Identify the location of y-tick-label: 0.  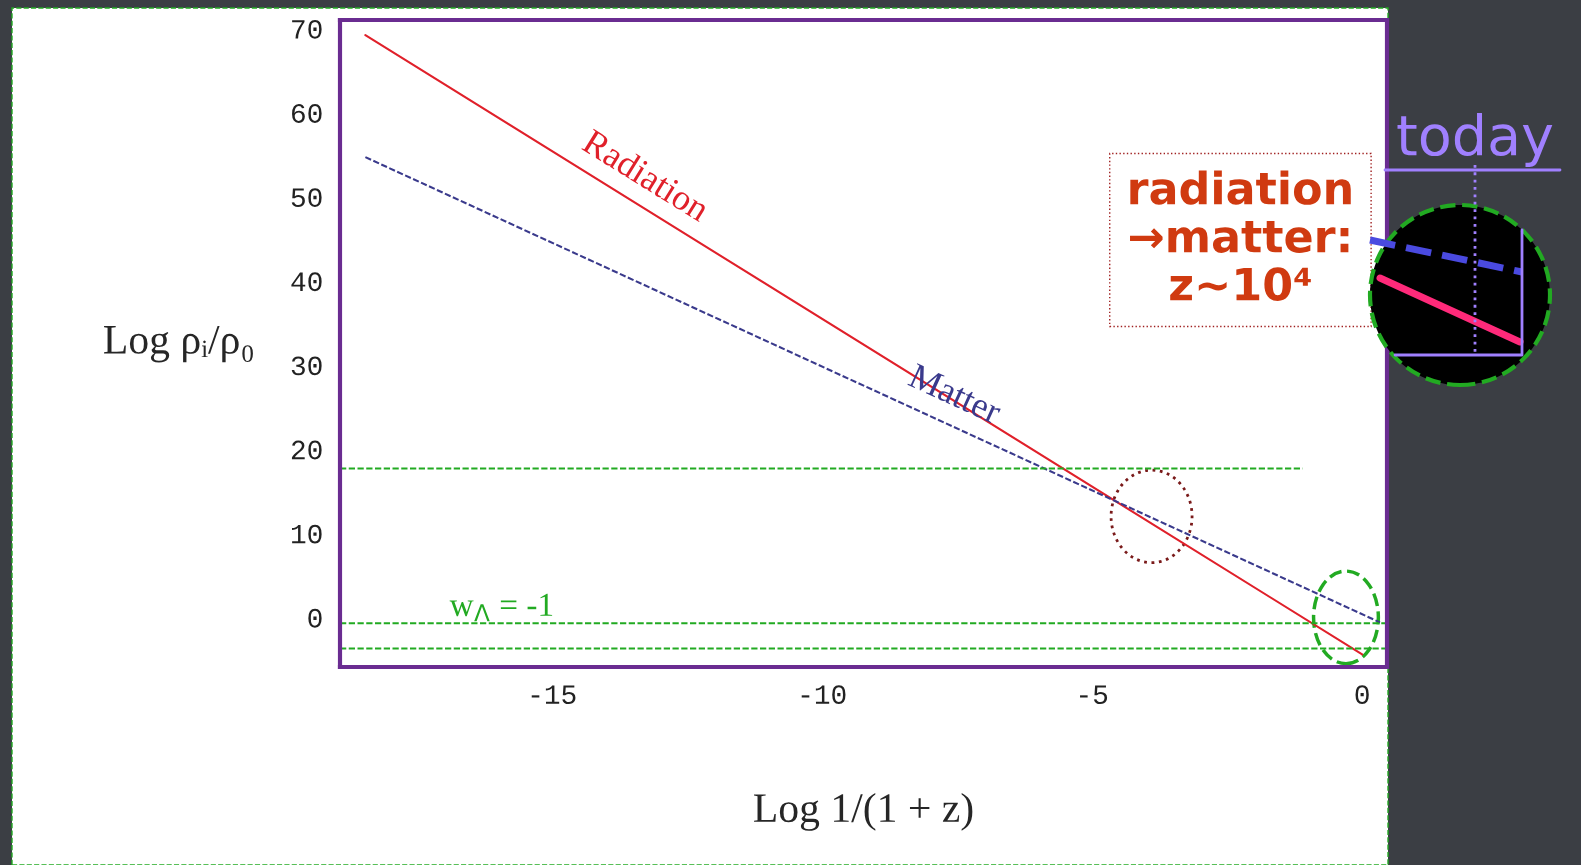
(315, 618).